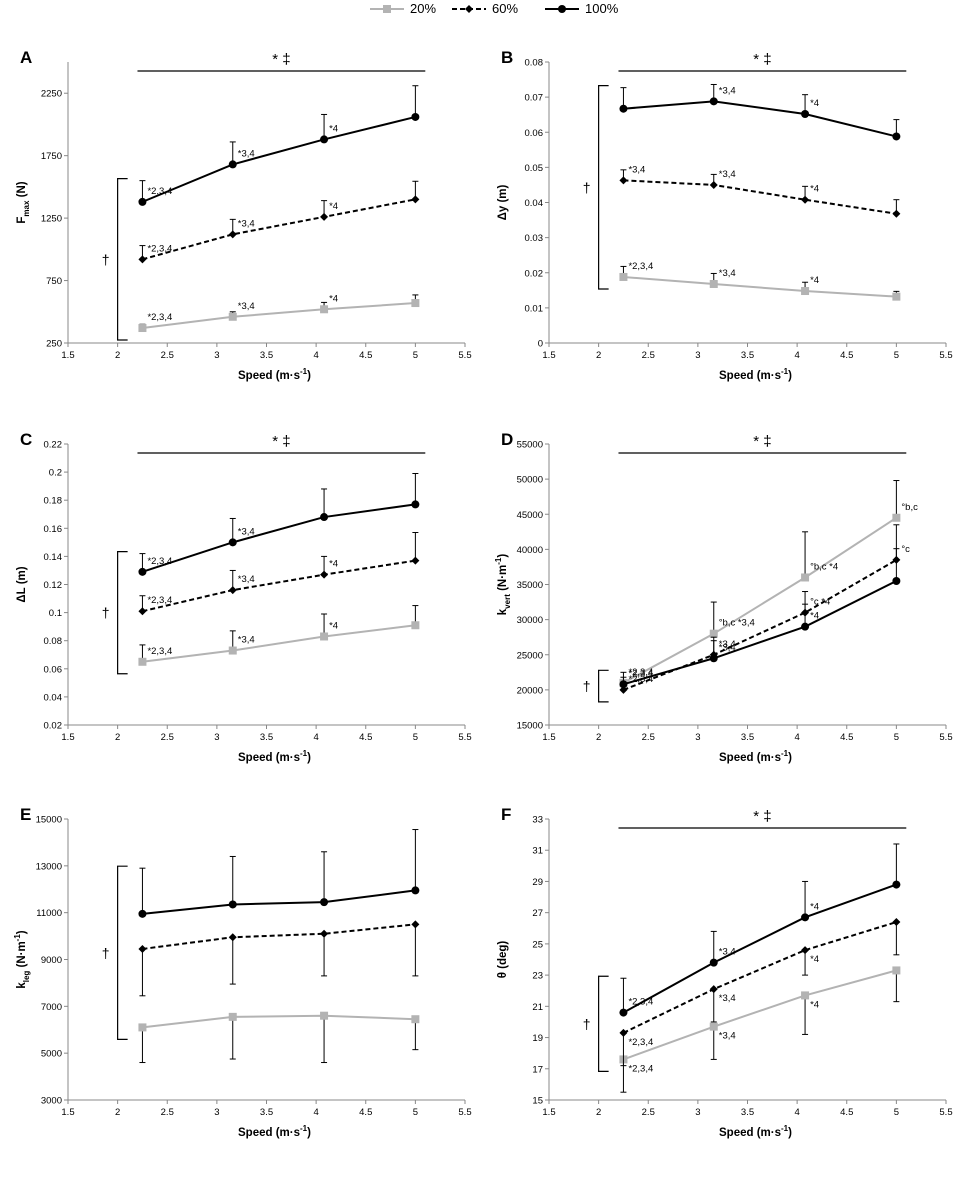 The height and width of the screenshot is (1178, 963). Describe the element at coordinates (507, 57) in the screenshot. I see `panel-letter: B` at that location.